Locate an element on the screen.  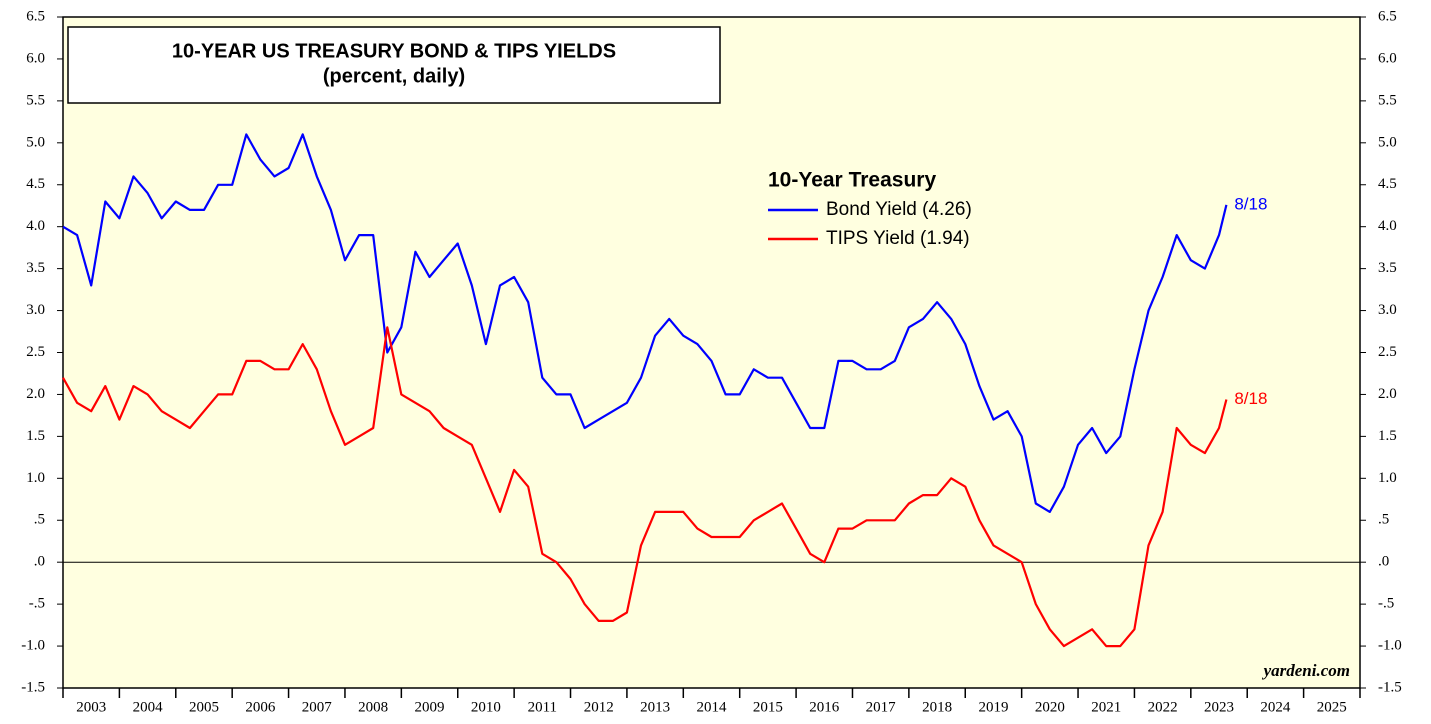
y2-tick-label: 1.5 is located at coordinates (1387, 436).